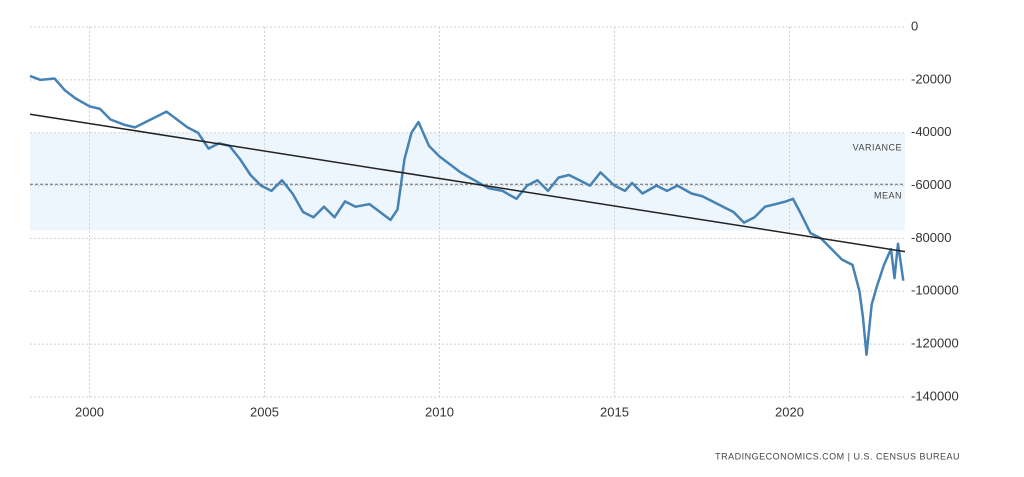 This screenshot has height=477, width=1024. What do you see at coordinates (931, 78) in the screenshot?
I see `y-tick-label: -20000` at bounding box center [931, 78].